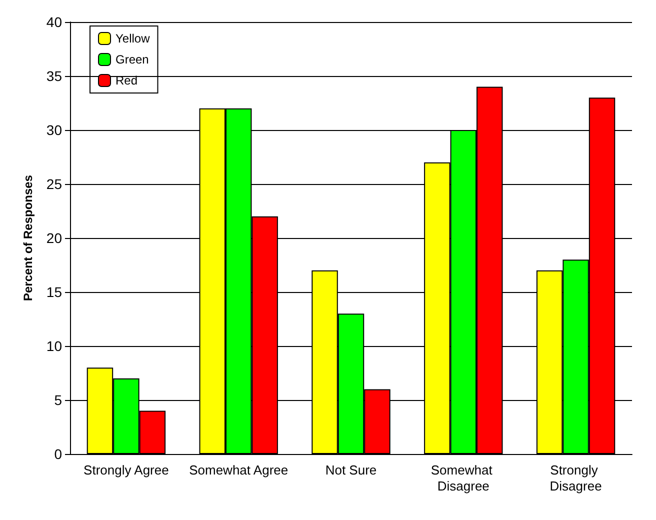  What do you see at coordinates (54, 238) in the screenshot?
I see `y-tick-label: 20` at bounding box center [54, 238].